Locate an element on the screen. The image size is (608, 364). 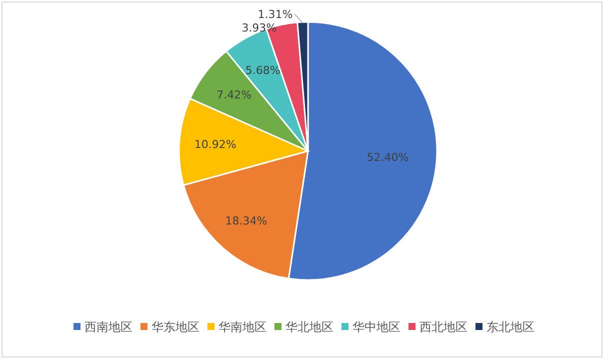
data-label: 10.92% is located at coordinates (215, 145).